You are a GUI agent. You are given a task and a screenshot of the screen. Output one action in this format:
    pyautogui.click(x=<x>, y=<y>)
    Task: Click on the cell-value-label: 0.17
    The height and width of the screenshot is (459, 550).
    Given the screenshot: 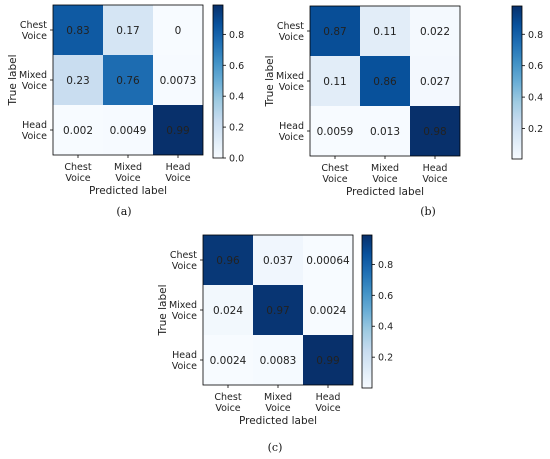 What is the action you would take?
    pyautogui.click(x=127, y=31)
    